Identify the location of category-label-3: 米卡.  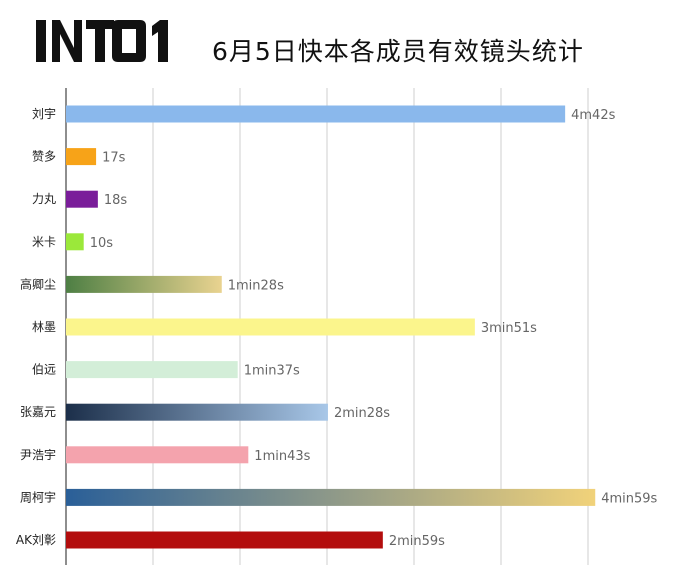
(44, 242).